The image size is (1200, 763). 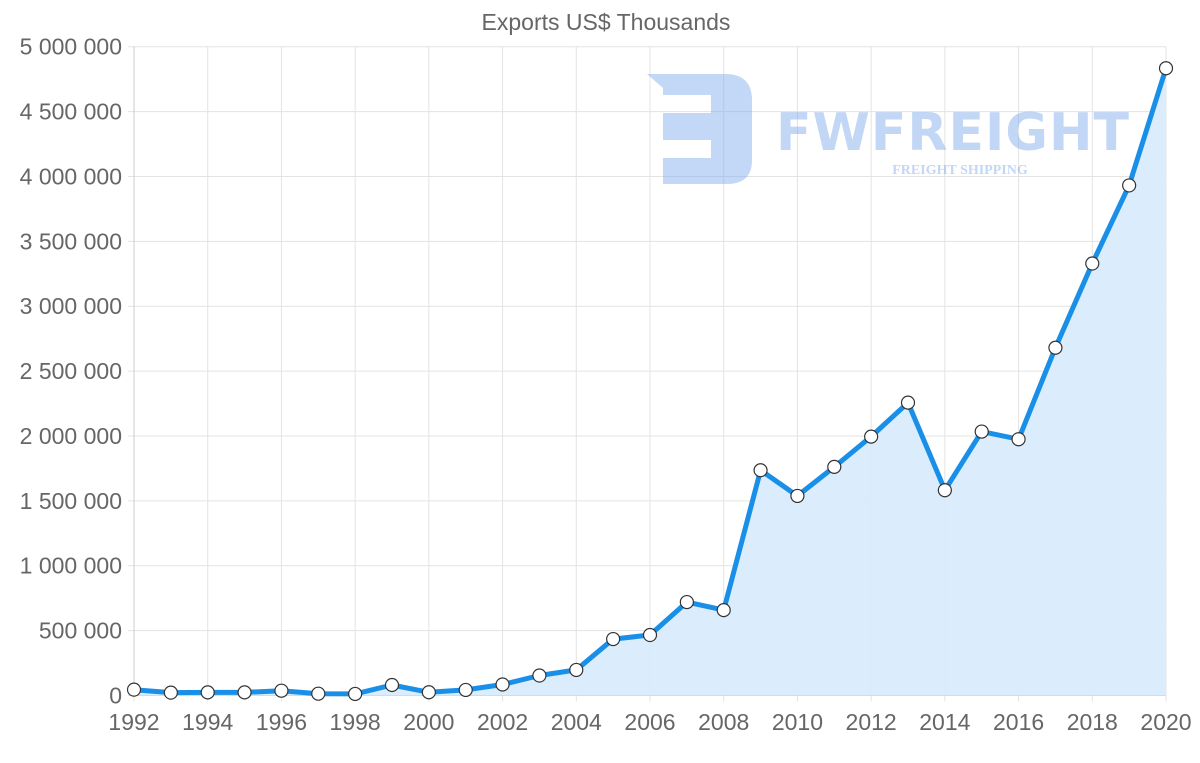 What do you see at coordinates (465, 690) in the screenshot?
I see `data-point: 2001: 43000` at bounding box center [465, 690].